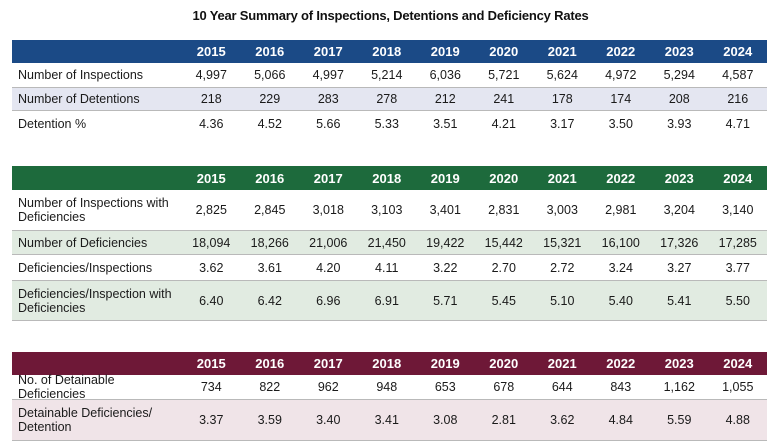 This screenshot has width=781, height=447. What do you see at coordinates (679, 123) in the screenshot?
I see `table-cell: 3.93` at bounding box center [679, 123].